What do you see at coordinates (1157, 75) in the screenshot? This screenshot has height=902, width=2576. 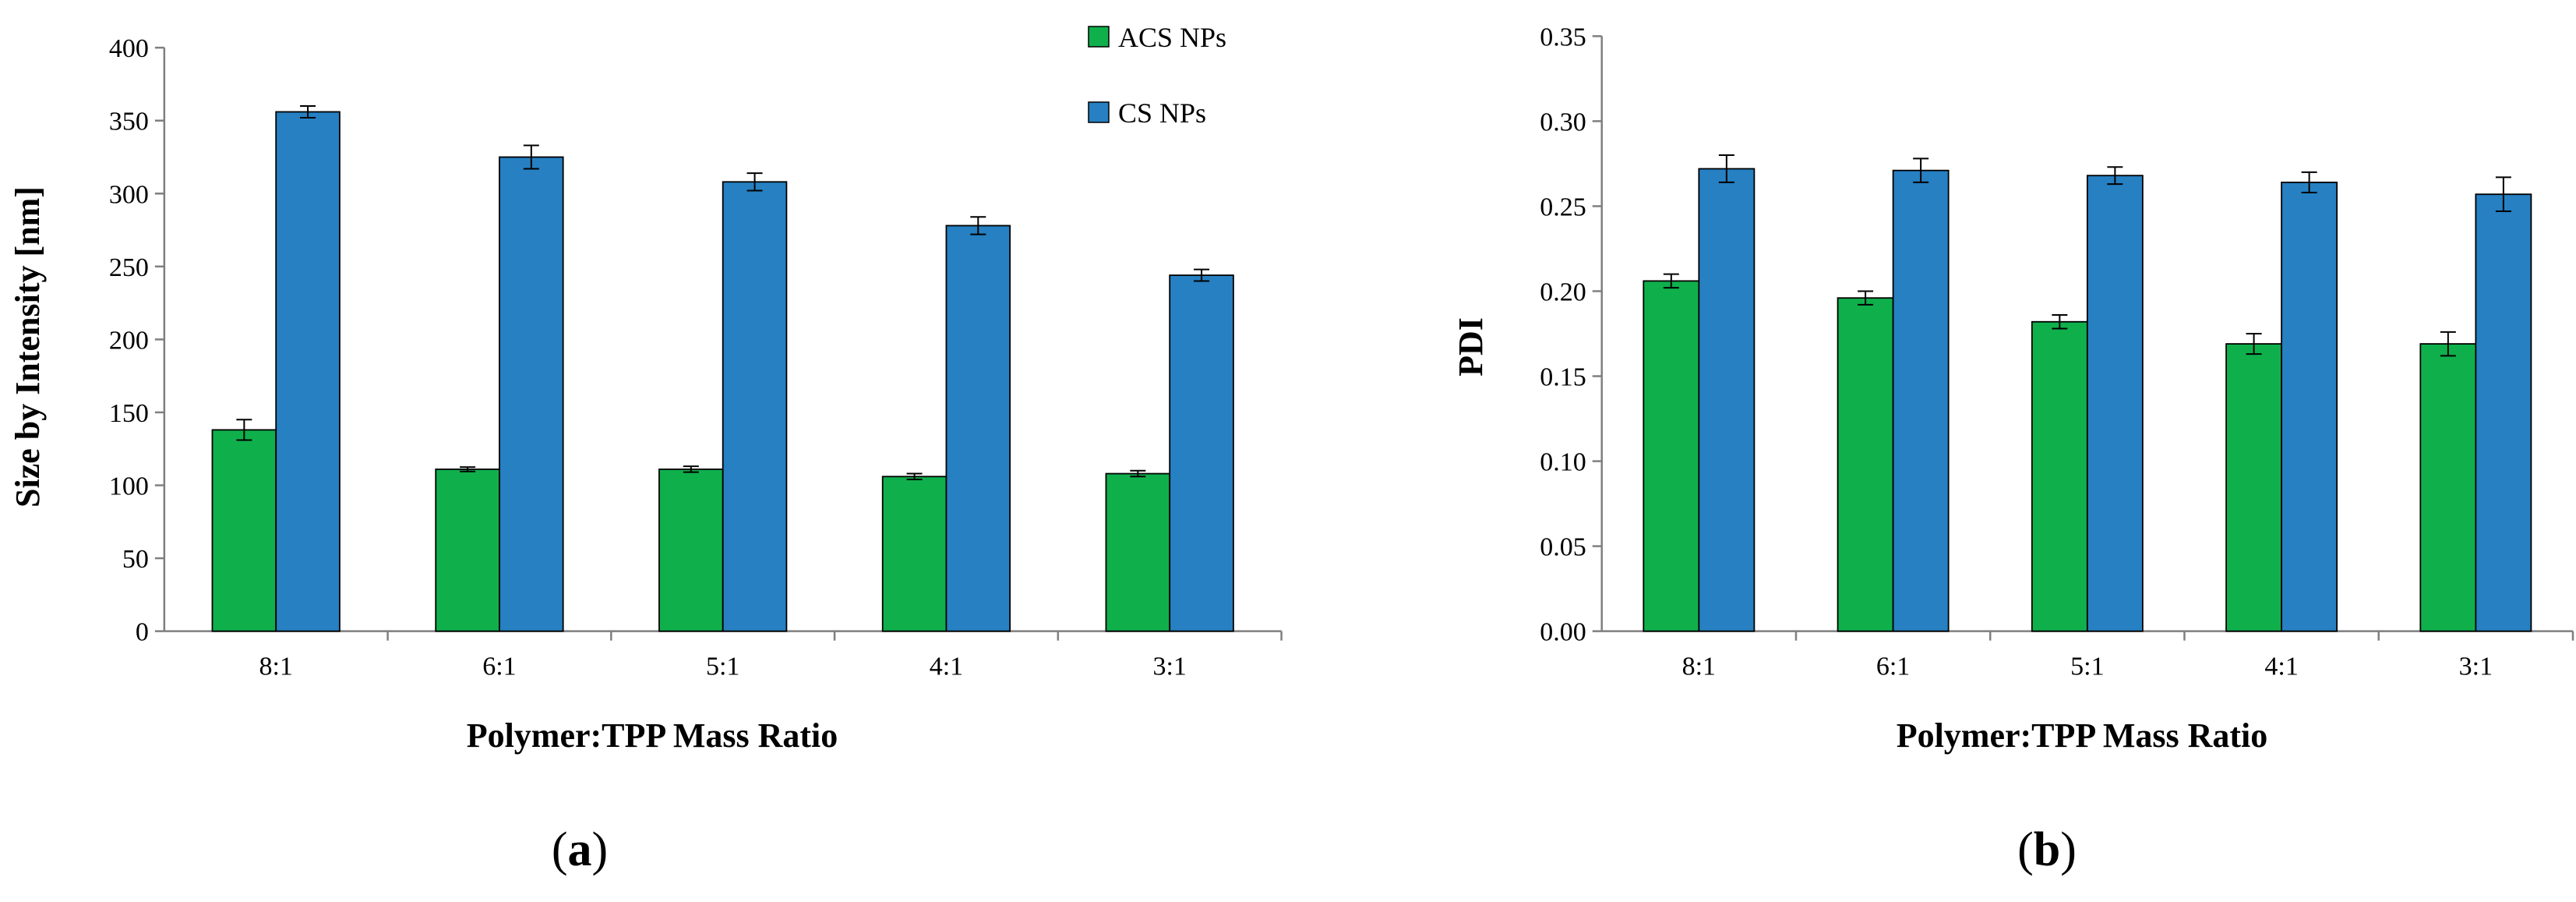 I see `legend: ACS NPs CS NPs` at bounding box center [1157, 75].